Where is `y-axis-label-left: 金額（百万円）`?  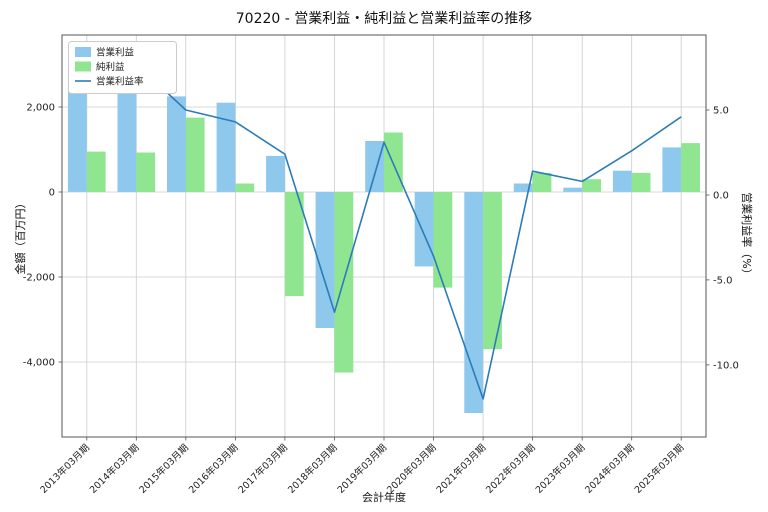
y-axis-label-left: 金額（百万円） is located at coordinates (20, 236).